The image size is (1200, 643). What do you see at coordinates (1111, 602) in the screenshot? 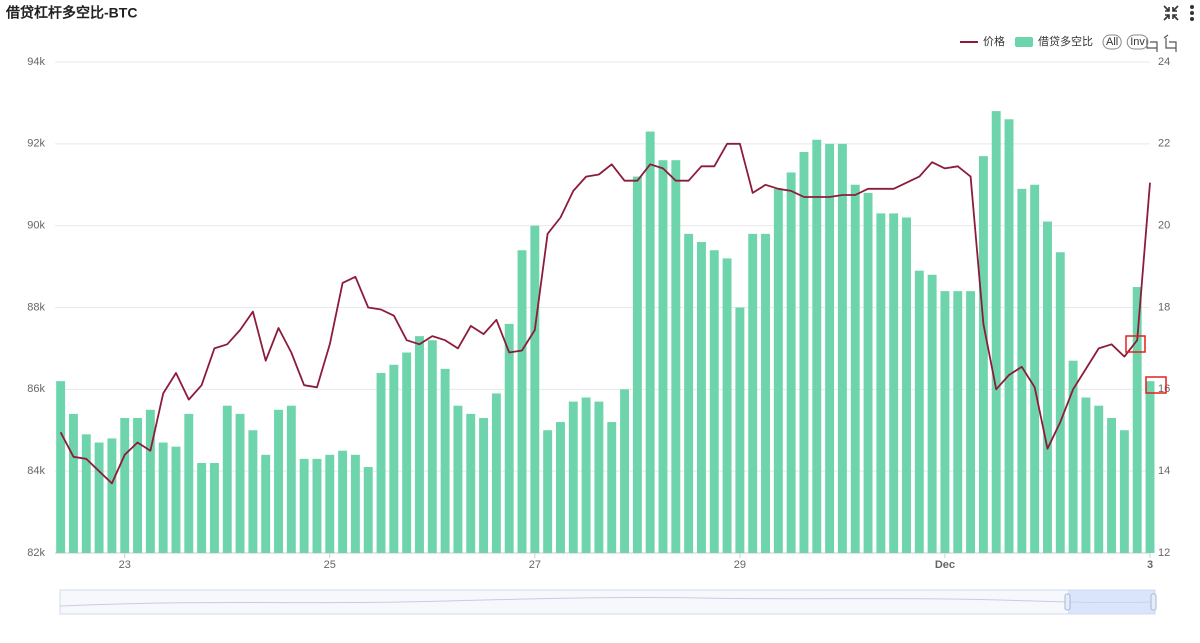
I see `zoom-window` at bounding box center [1111, 602].